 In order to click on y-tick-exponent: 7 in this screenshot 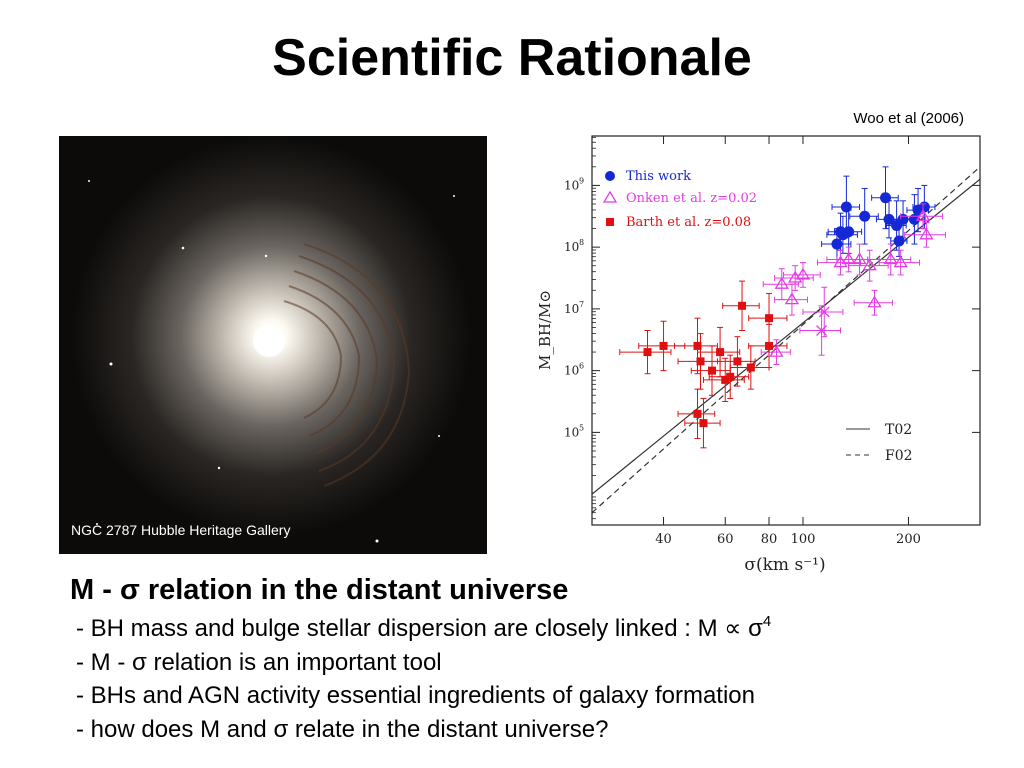, I will do `click(581, 304)`.